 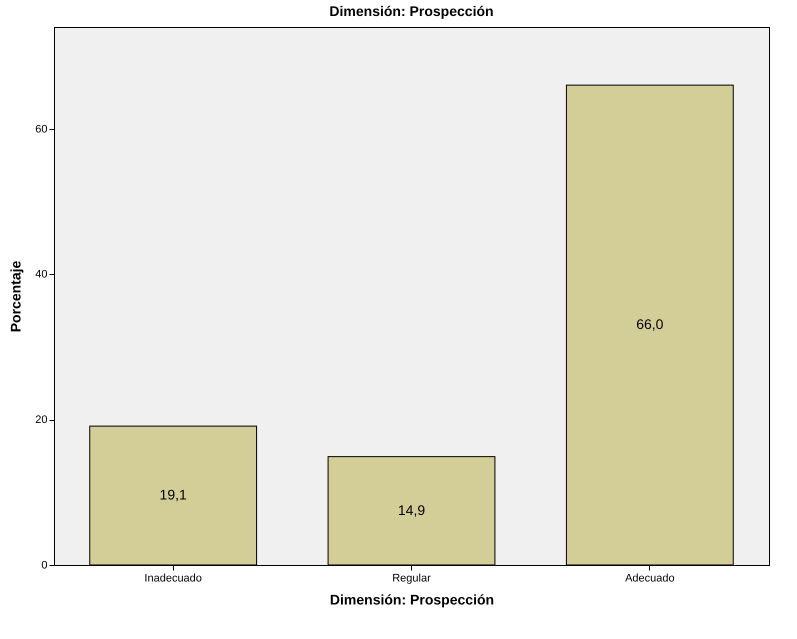 What do you see at coordinates (15, 296) in the screenshot?
I see `y-axis-title: Porcentaje` at bounding box center [15, 296].